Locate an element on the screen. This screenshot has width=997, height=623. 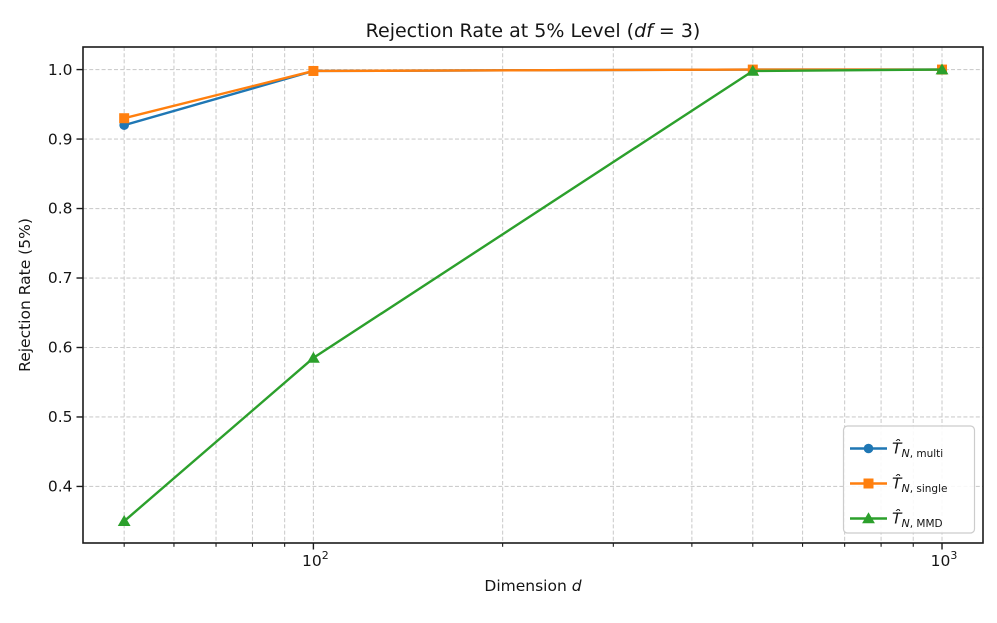
legend-entry-multi: T̂N, multi is located at coordinates (896, 449).